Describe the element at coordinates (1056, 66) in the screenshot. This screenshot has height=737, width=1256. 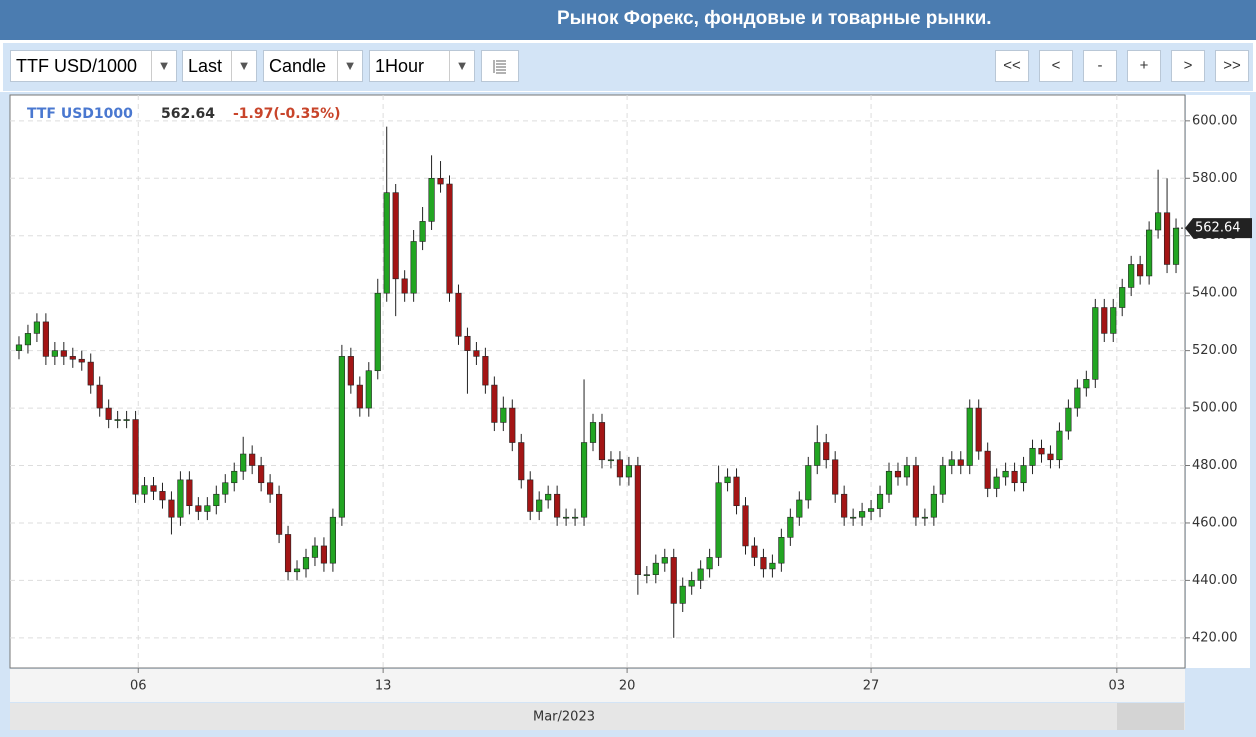
I see `nav-button: <` at that location.